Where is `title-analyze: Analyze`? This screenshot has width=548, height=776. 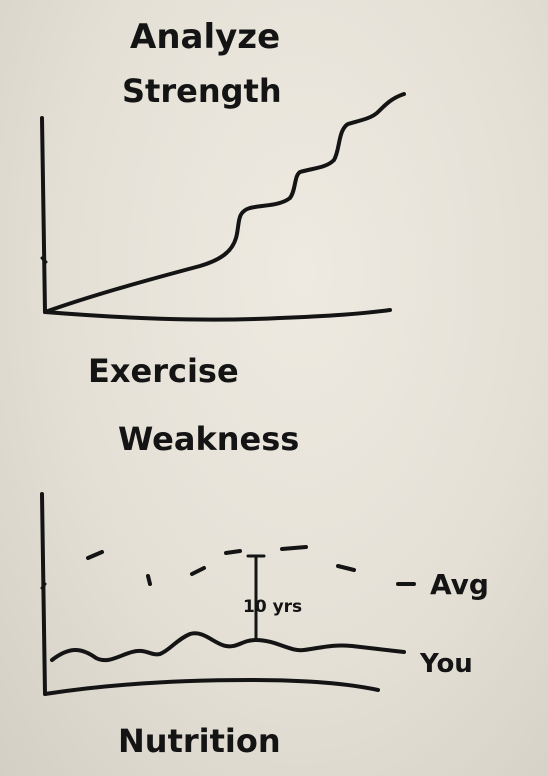
title-analyze: Analyze is located at coordinates (205, 37).